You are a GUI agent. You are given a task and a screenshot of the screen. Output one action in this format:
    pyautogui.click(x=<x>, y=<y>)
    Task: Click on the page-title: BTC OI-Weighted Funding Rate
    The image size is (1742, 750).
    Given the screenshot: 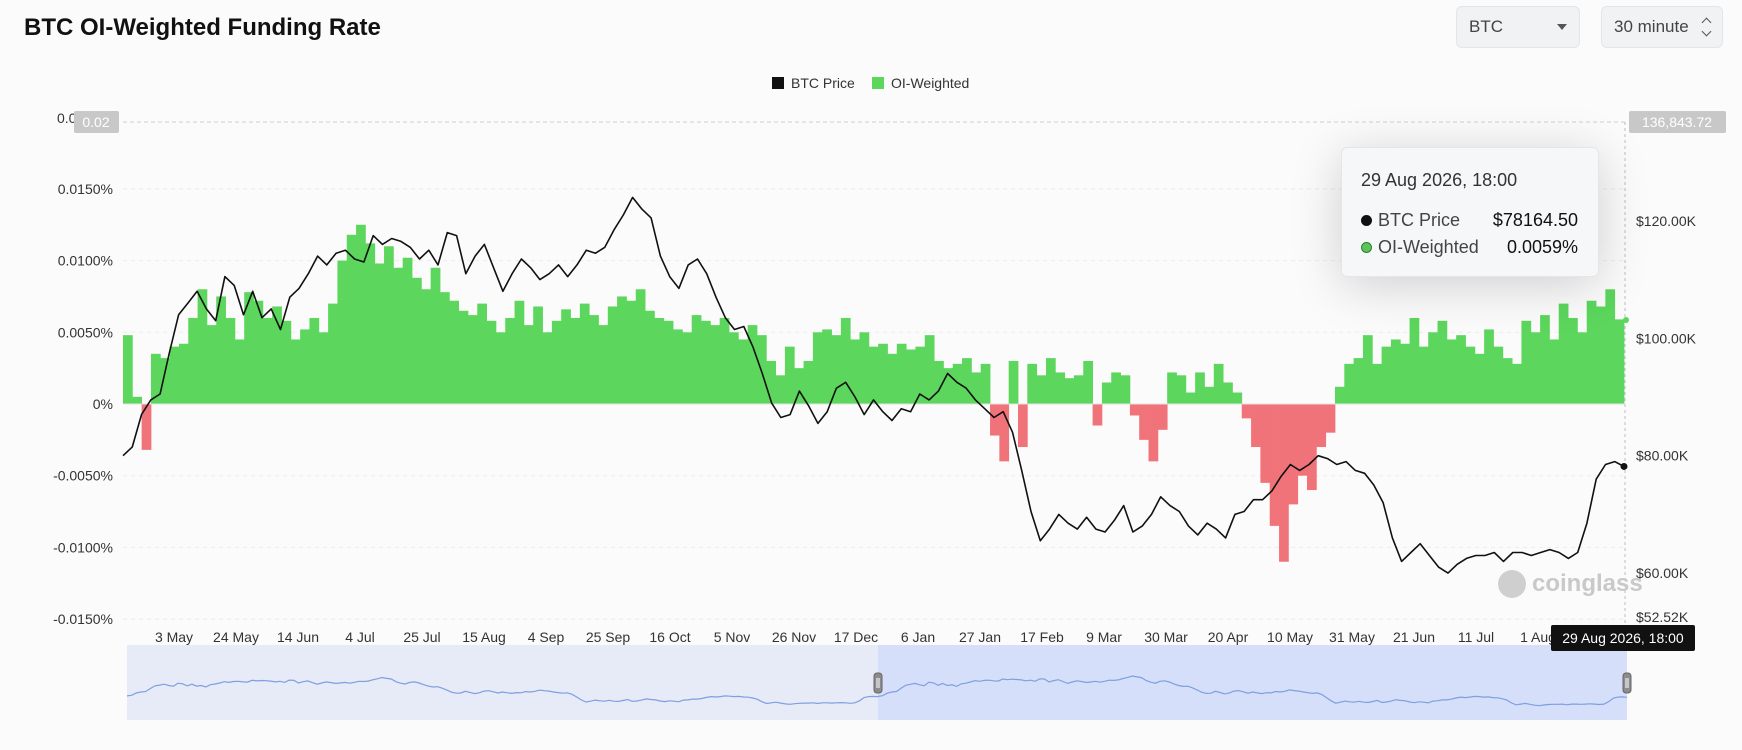 What is the action you would take?
    pyautogui.click(x=202, y=27)
    